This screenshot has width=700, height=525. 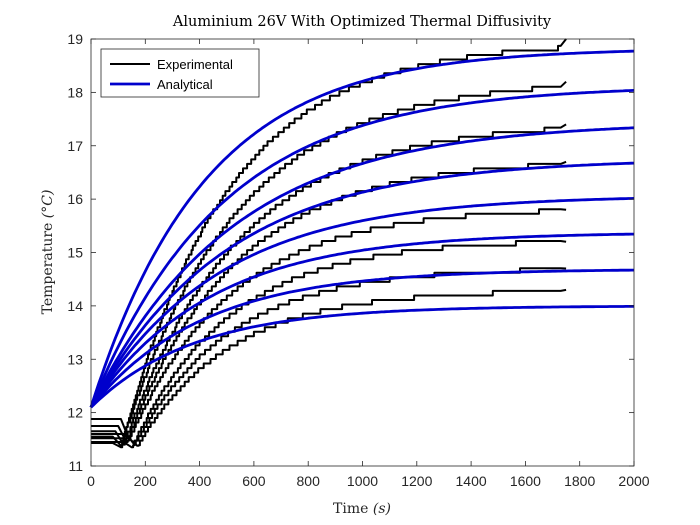 What do you see at coordinates (75, 199) in the screenshot?
I see `y-tick-label: 16` at bounding box center [75, 199].